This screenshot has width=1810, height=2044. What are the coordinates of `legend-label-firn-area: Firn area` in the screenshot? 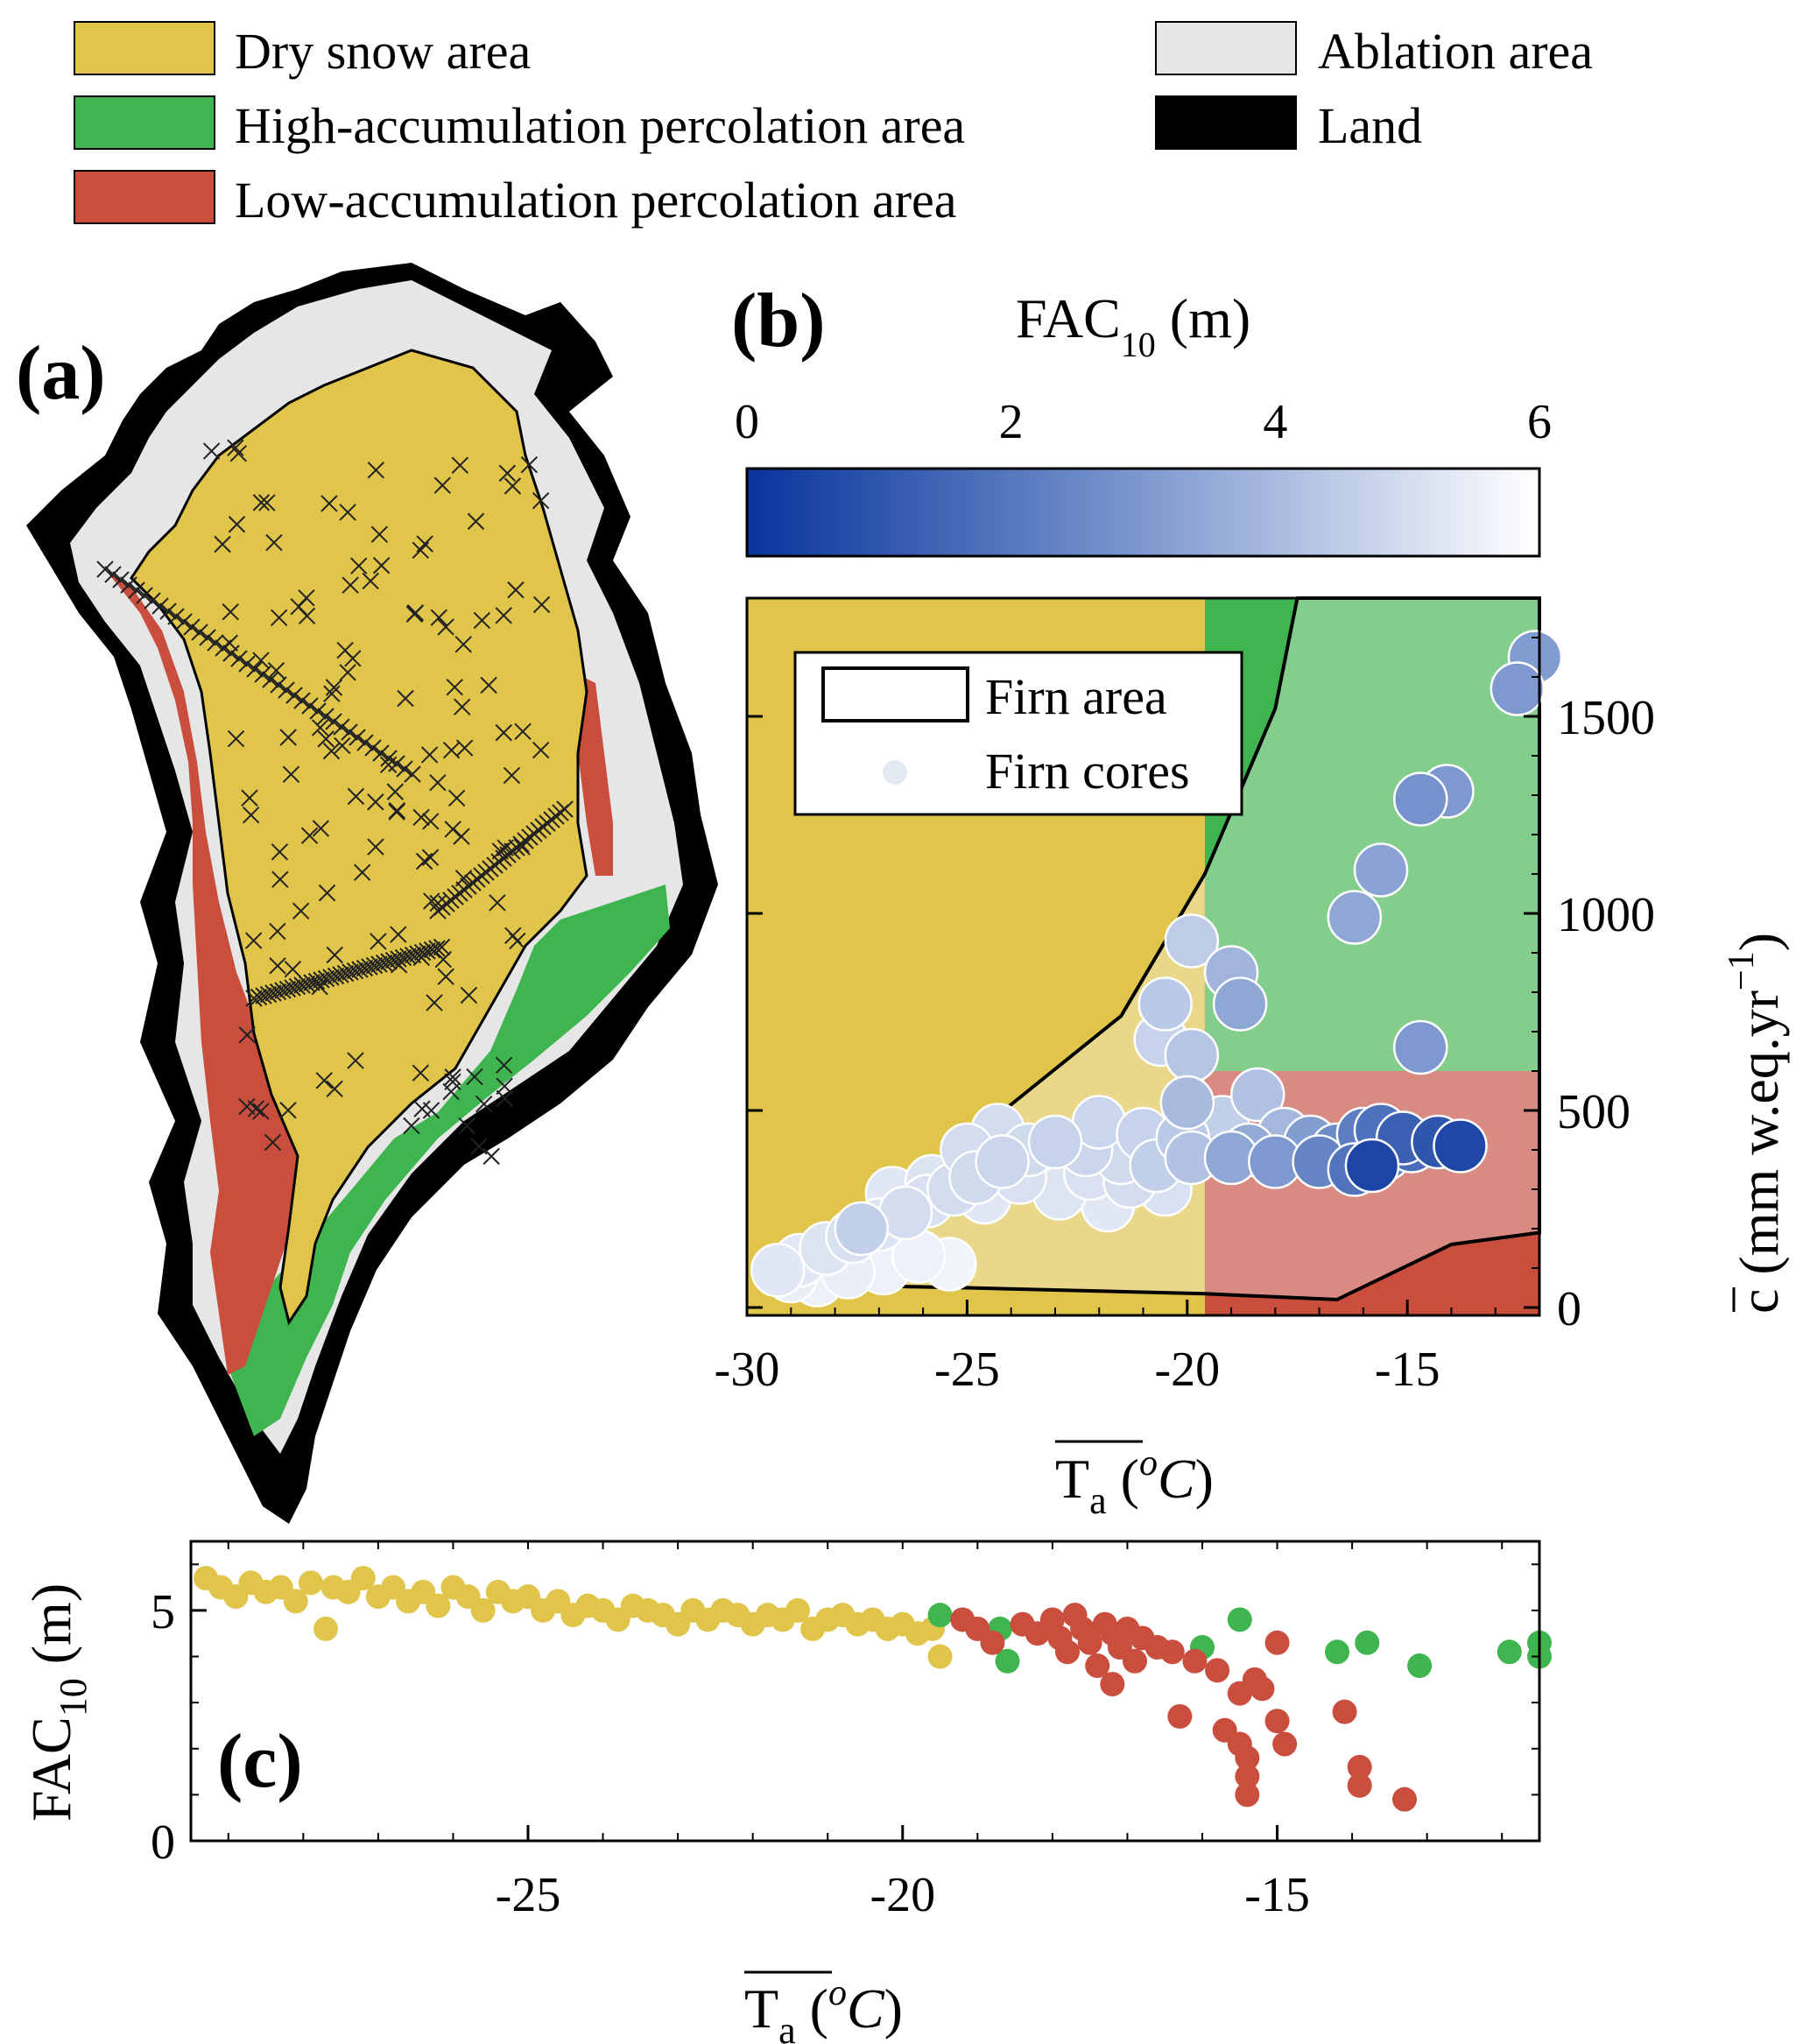 It's located at (1076, 696).